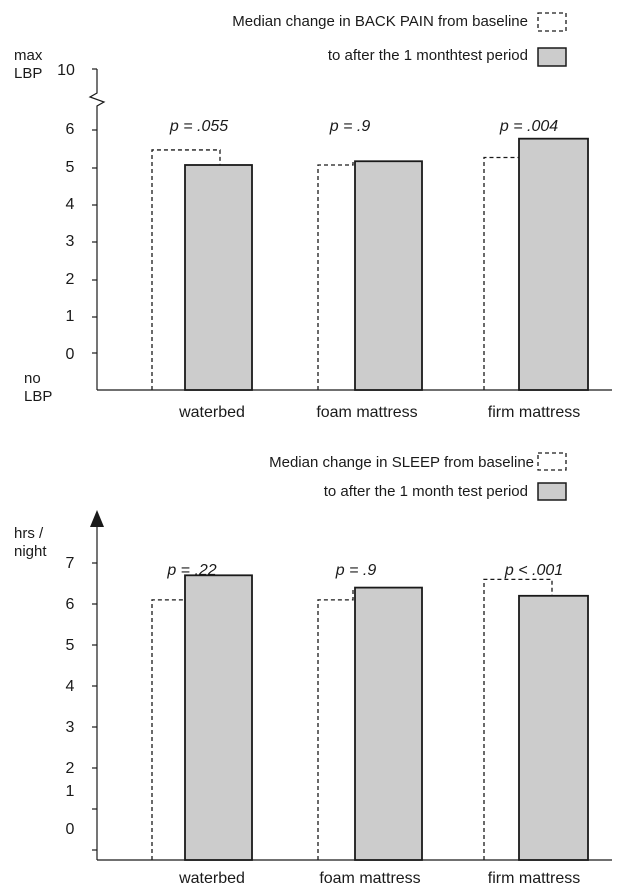  What do you see at coordinates (552, 491) in the screenshot?
I see `sleep-legend-after-swatch` at bounding box center [552, 491].